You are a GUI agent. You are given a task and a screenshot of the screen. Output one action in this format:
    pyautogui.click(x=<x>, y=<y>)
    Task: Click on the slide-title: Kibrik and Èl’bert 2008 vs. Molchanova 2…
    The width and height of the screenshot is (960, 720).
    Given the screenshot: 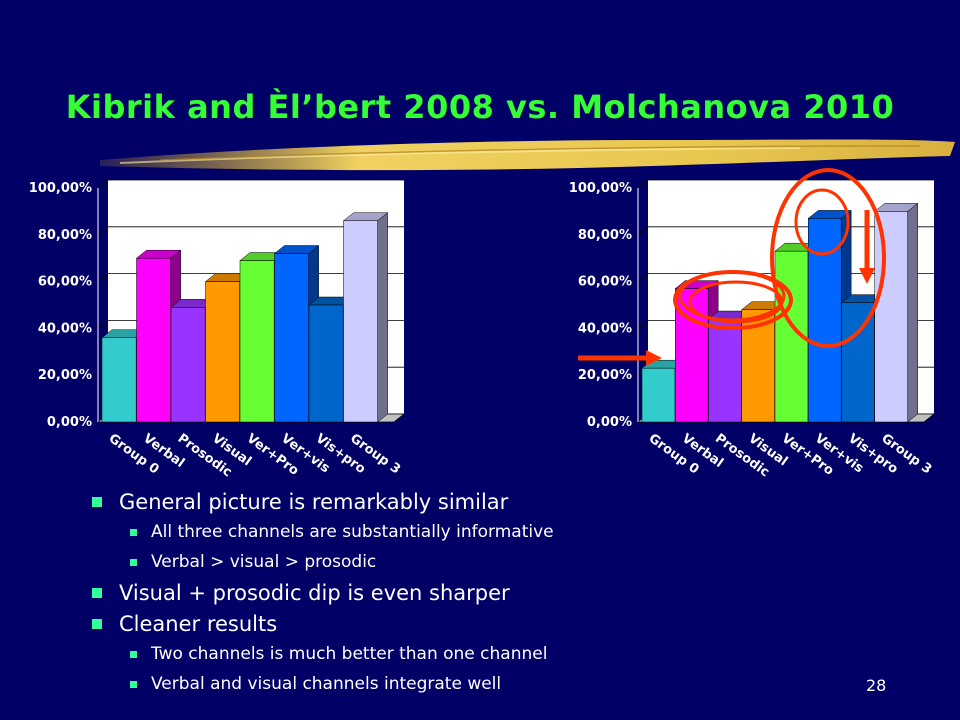 What is the action you would take?
    pyautogui.click(x=480, y=107)
    